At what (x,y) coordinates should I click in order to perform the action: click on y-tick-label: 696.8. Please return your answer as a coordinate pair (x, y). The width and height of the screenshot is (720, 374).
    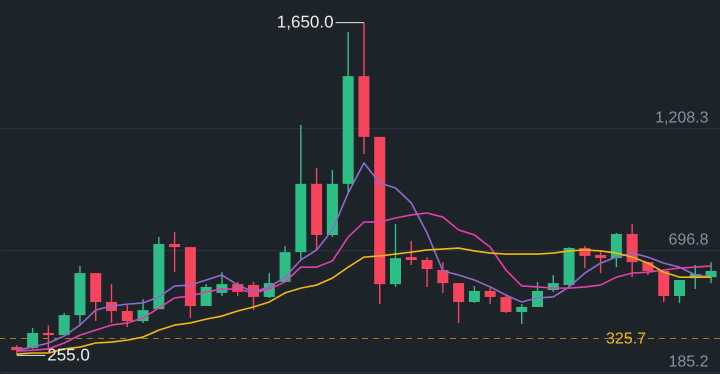
    Looking at the image, I should click on (688, 240).